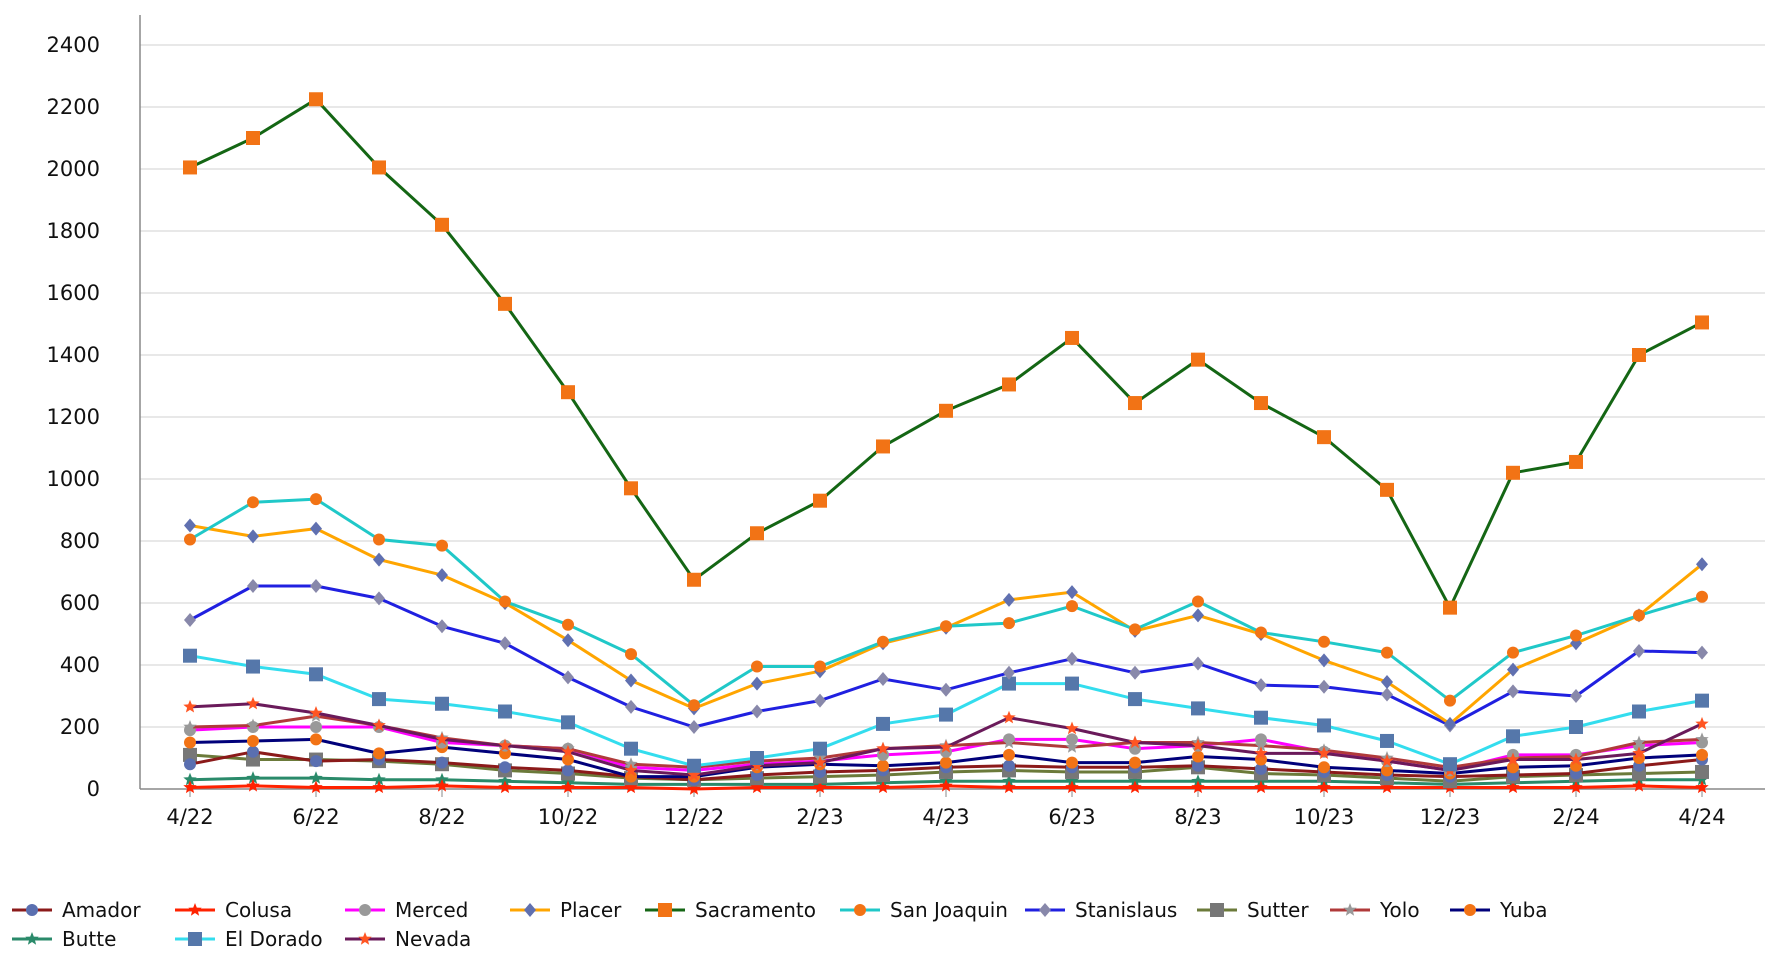  What do you see at coordinates (93, 789) in the screenshot?
I see `y-tick-label: 0` at bounding box center [93, 789].